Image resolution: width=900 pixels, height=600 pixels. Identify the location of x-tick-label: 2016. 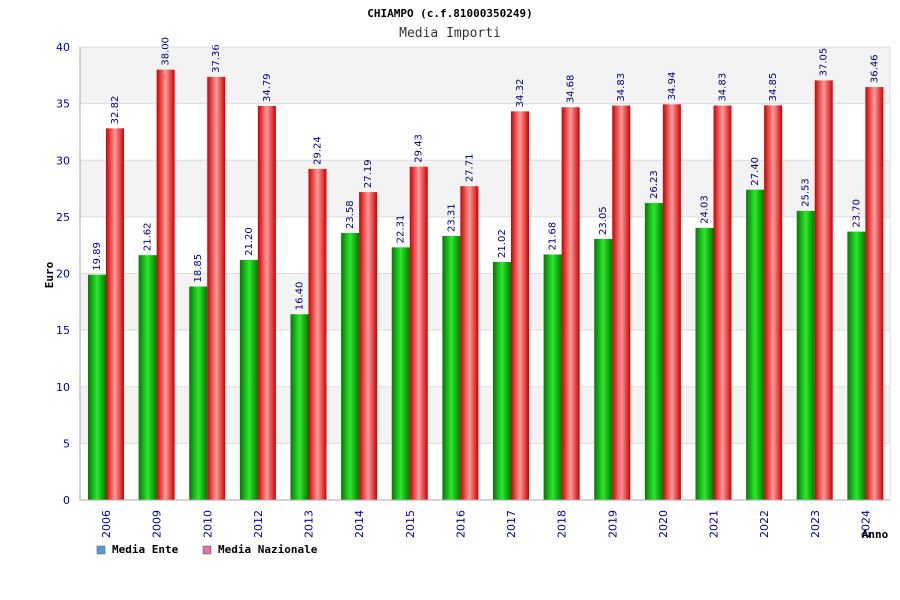
(460, 524).